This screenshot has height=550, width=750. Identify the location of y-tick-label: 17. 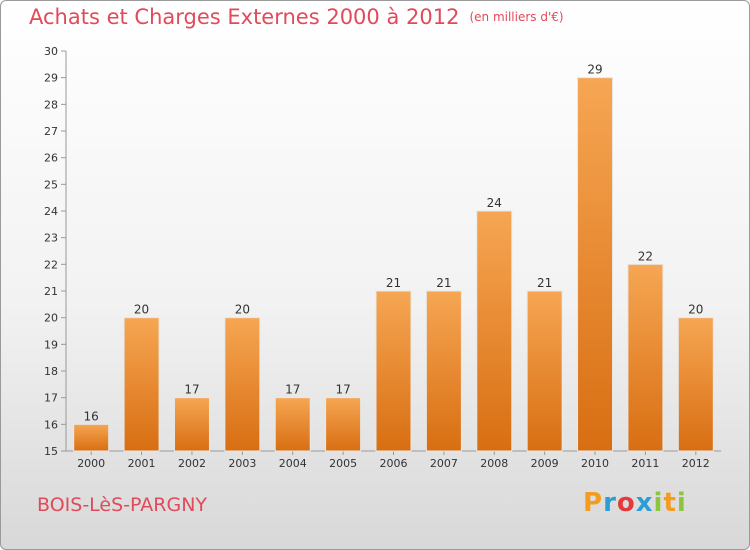
(51, 398).